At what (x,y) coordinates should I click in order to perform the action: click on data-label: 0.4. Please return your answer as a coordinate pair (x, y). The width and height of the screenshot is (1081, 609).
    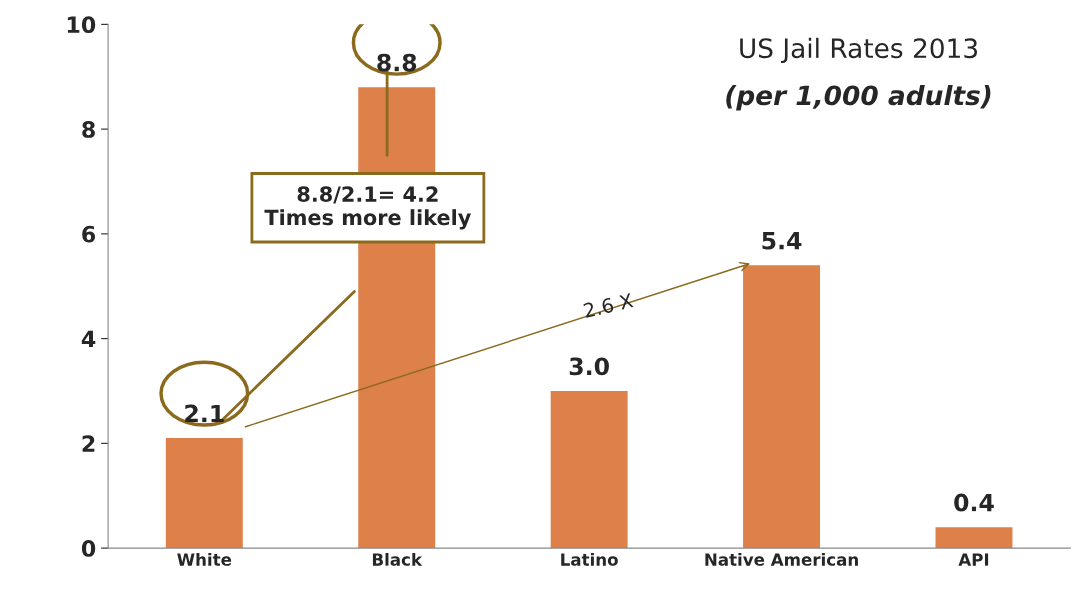
    Looking at the image, I should click on (974, 502).